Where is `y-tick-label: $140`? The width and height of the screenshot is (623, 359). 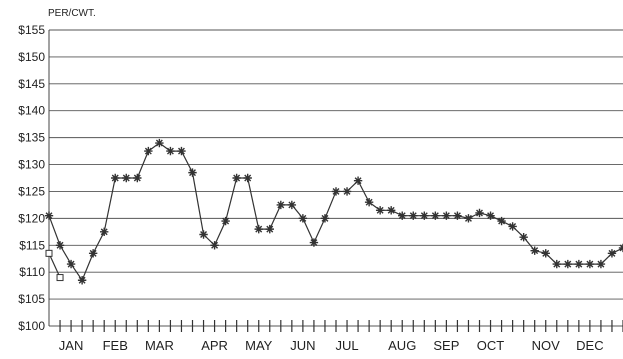
y-tick-label: $140 is located at coordinates (31, 111).